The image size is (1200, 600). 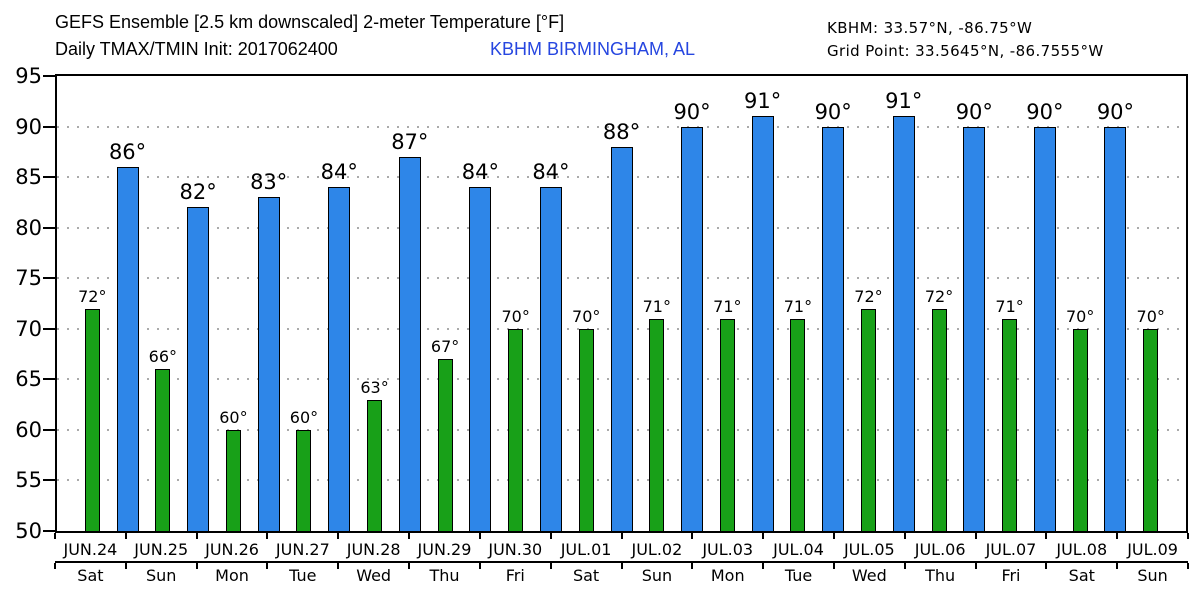 What do you see at coordinates (303, 575) in the screenshot?
I see `weekday-label: Tue` at bounding box center [303, 575].